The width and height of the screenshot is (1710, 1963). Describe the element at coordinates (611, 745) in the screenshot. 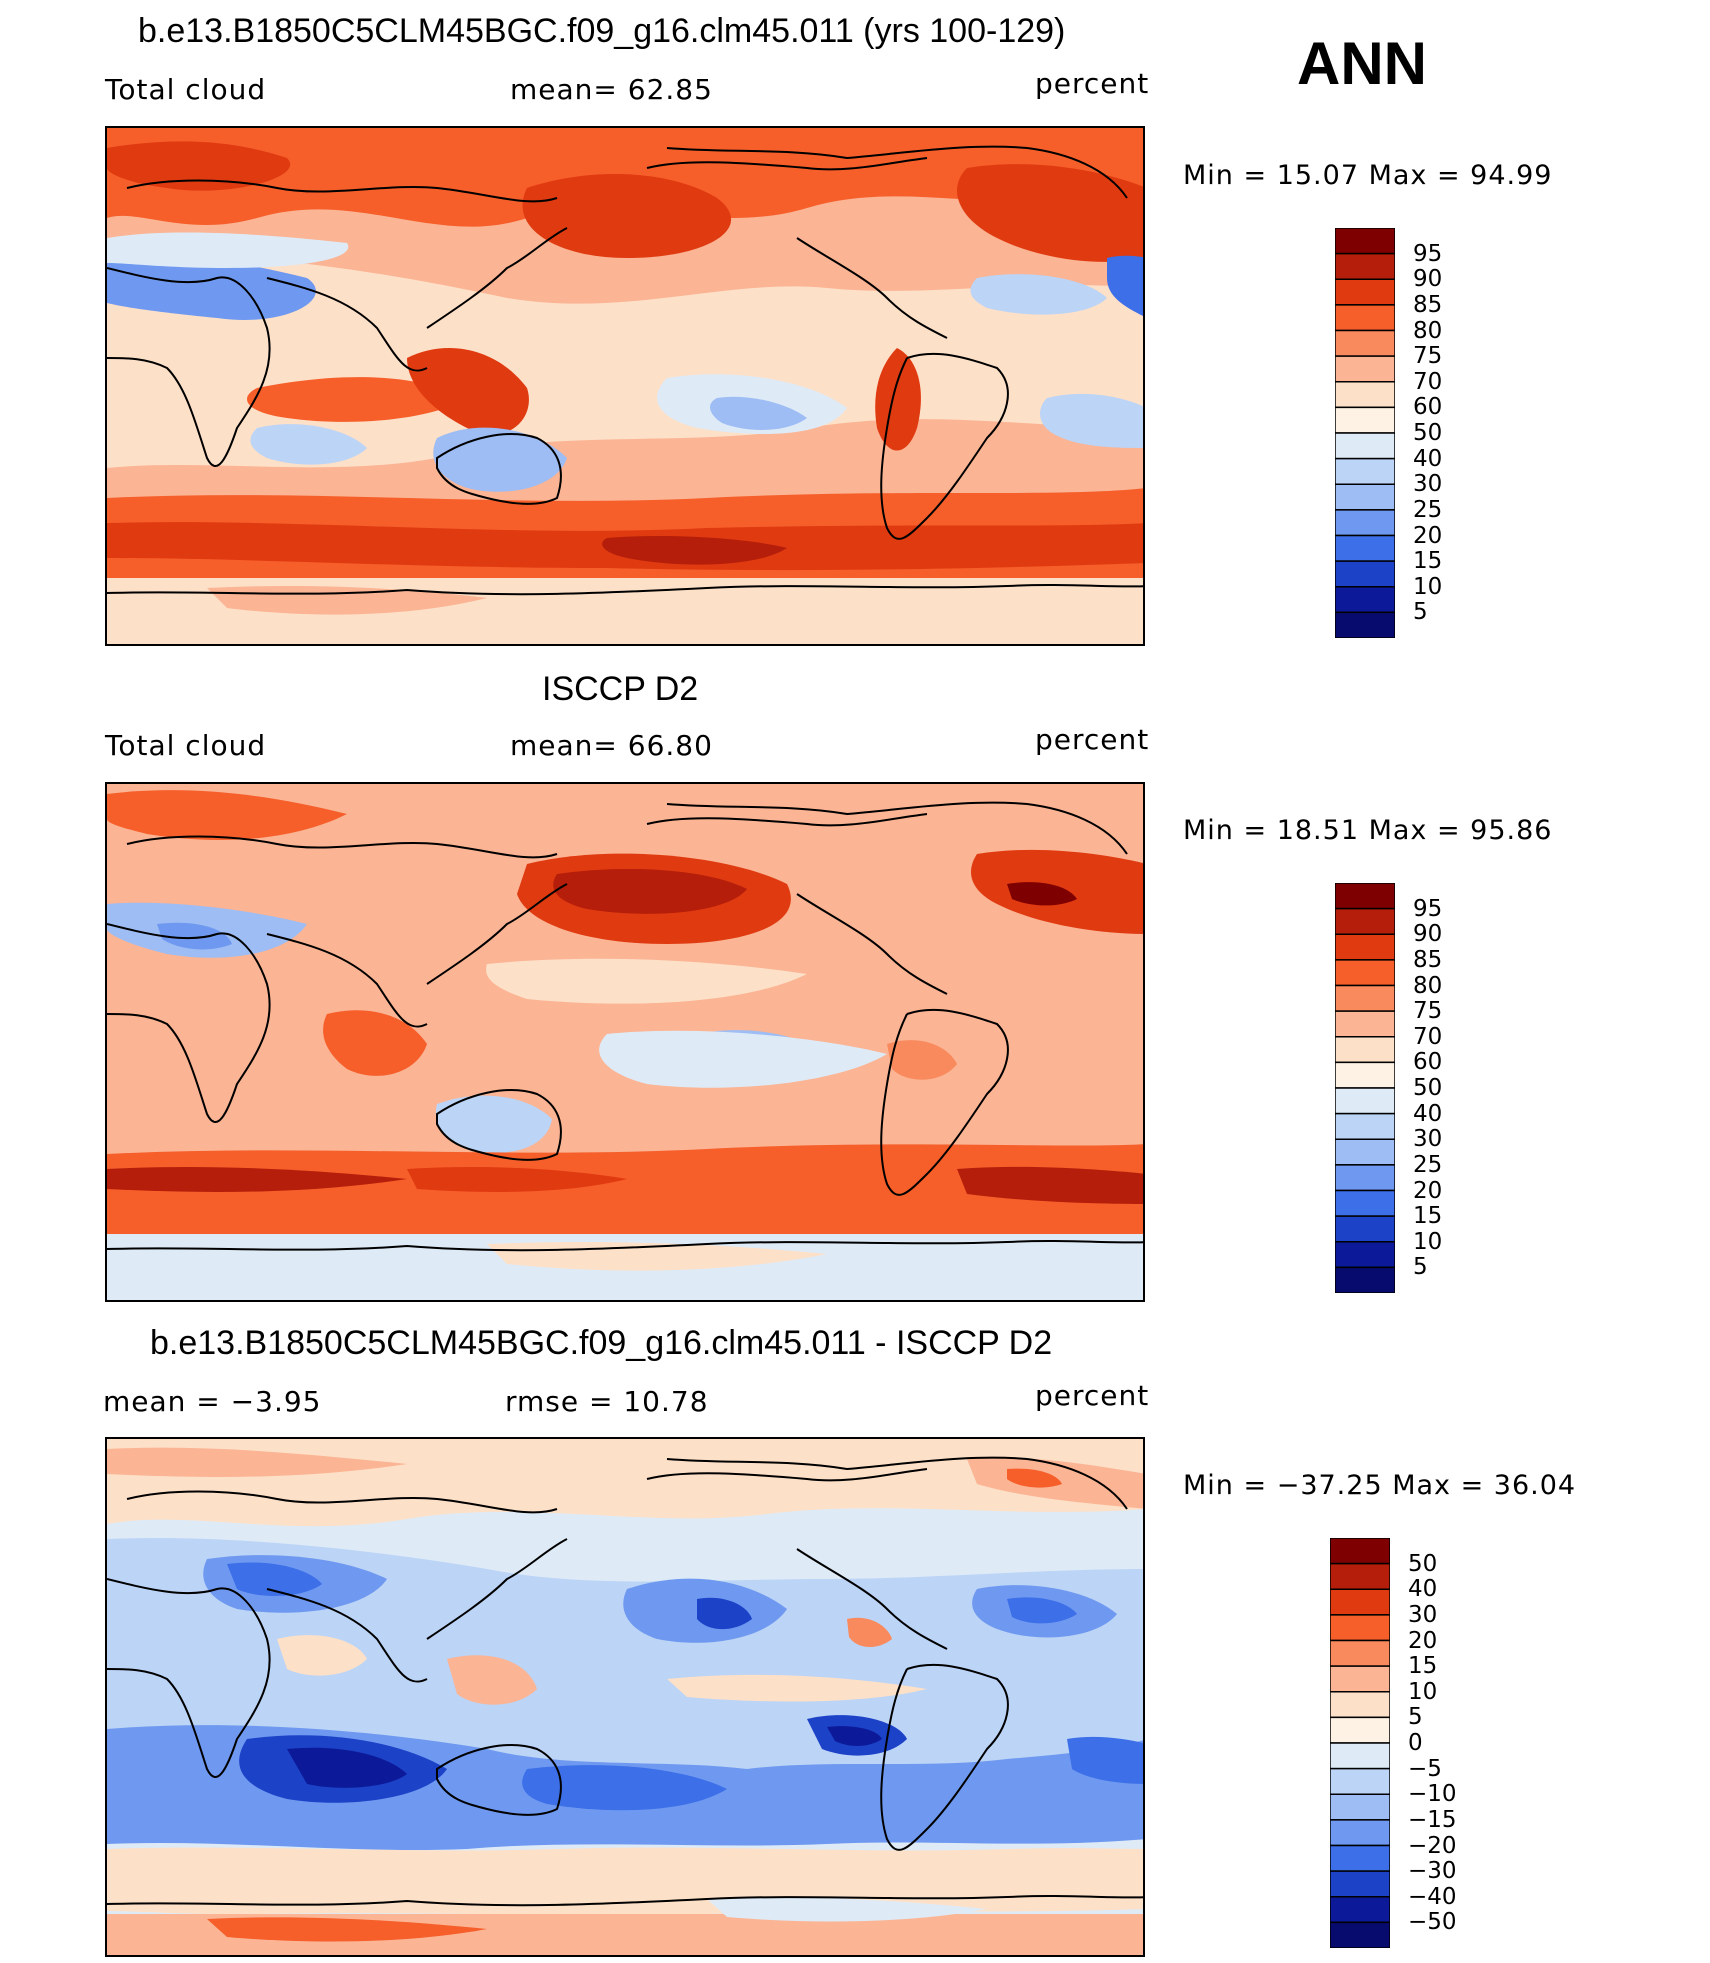

I see `panel-2-mean-label: mean= 66.80` at that location.